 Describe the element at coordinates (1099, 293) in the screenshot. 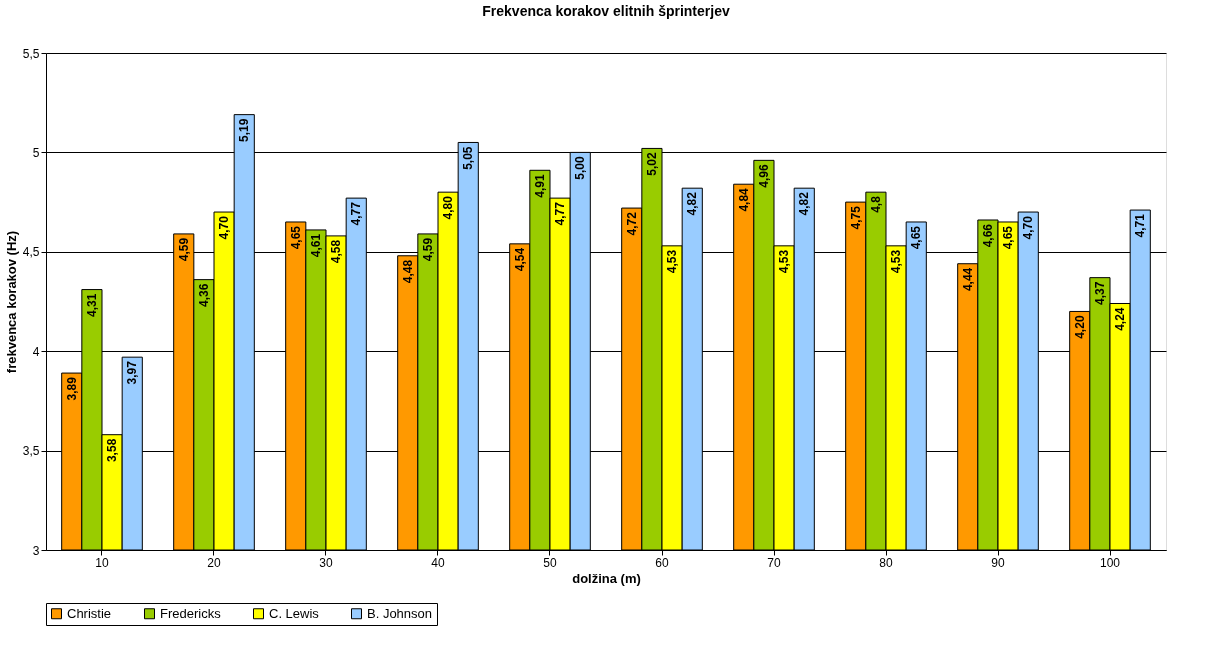

I see `data-label: 4,37` at that location.